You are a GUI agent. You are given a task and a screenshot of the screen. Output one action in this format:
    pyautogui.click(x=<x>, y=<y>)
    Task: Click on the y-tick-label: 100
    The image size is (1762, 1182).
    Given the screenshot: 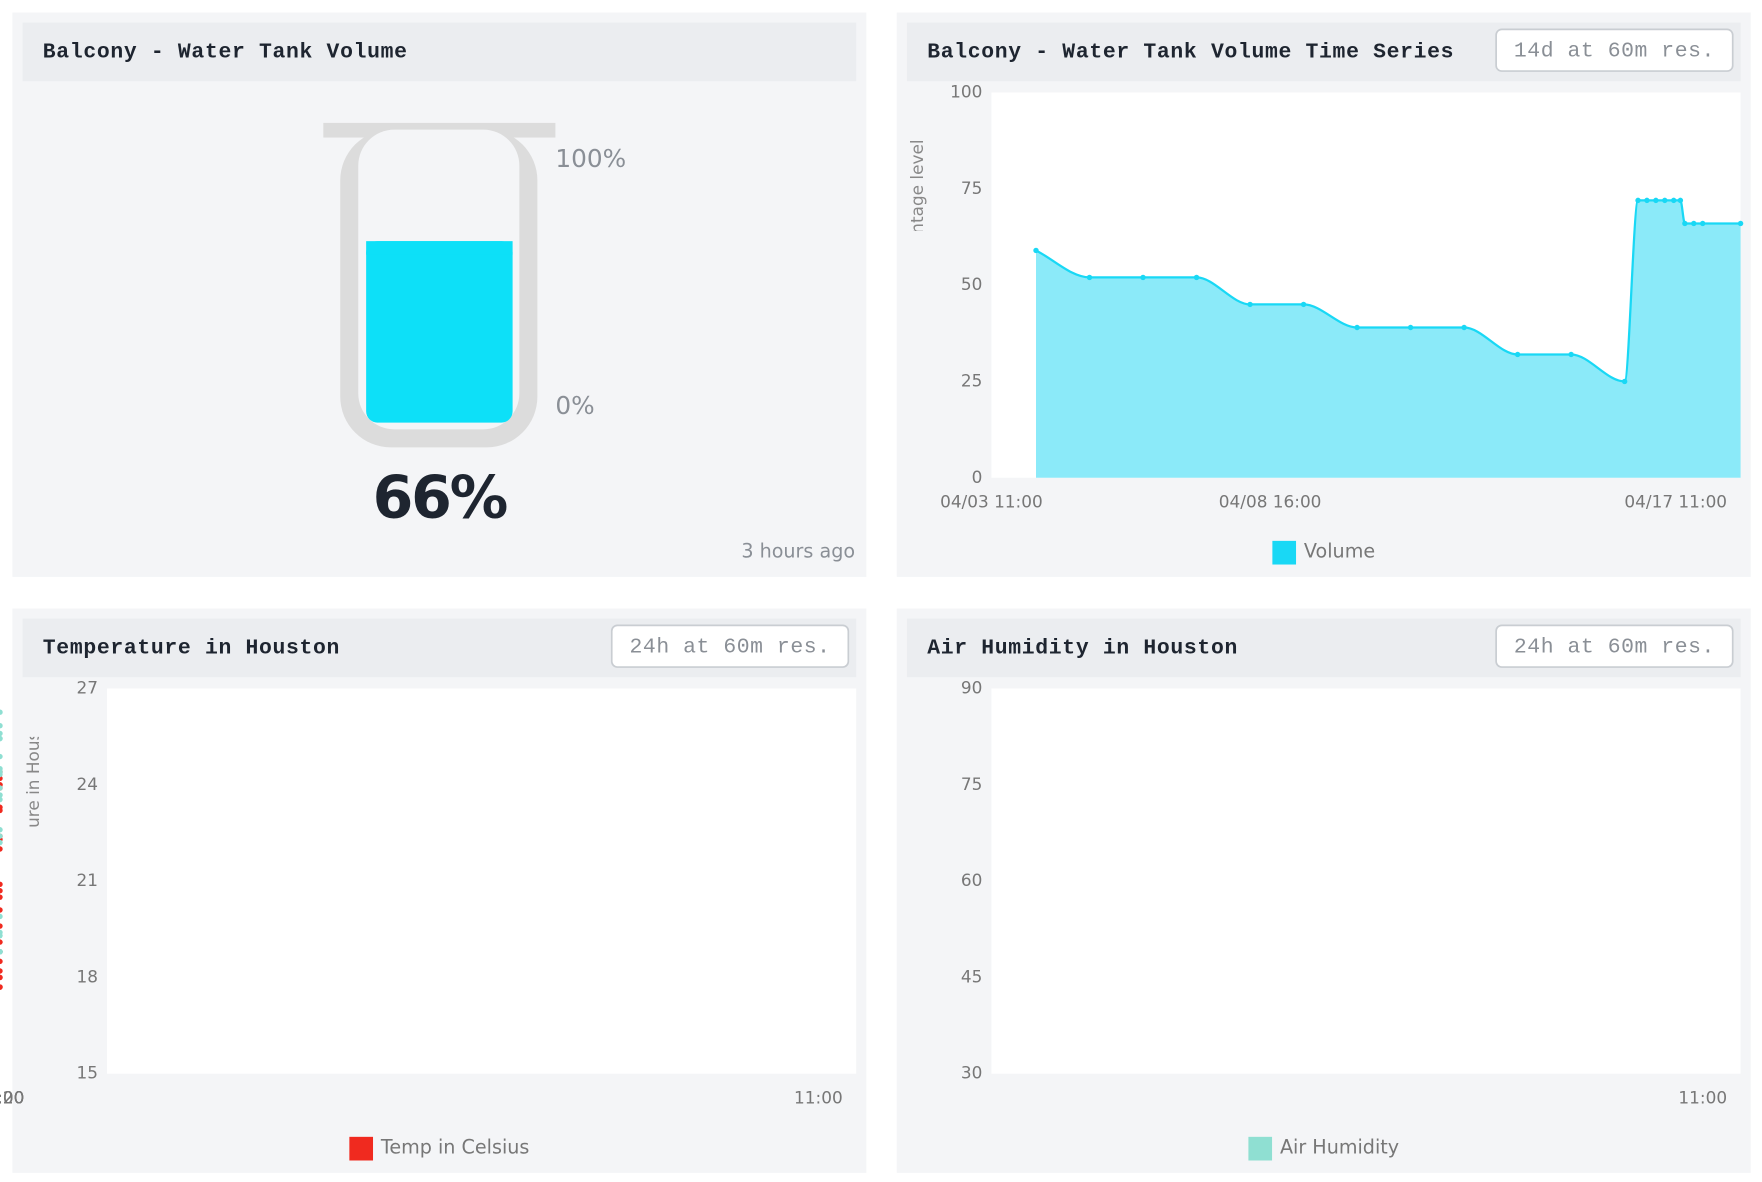 What is the action you would take?
    pyautogui.click(x=966, y=91)
    